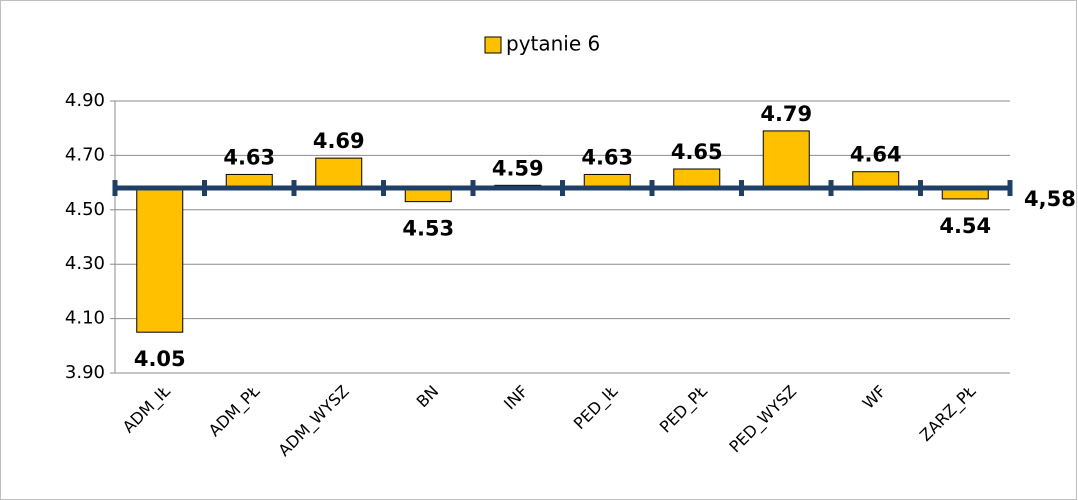 The image size is (1078, 500). Describe the element at coordinates (965, 226) in the screenshot. I see `data-label: 4.54` at that location.